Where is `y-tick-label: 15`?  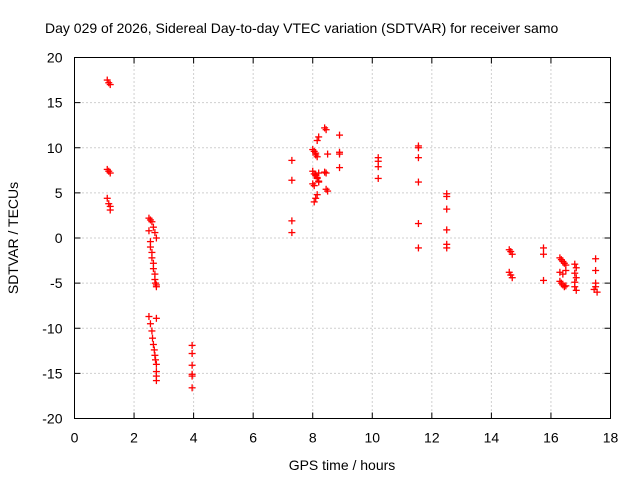
y-tick-label: 15 is located at coordinates (55, 103).